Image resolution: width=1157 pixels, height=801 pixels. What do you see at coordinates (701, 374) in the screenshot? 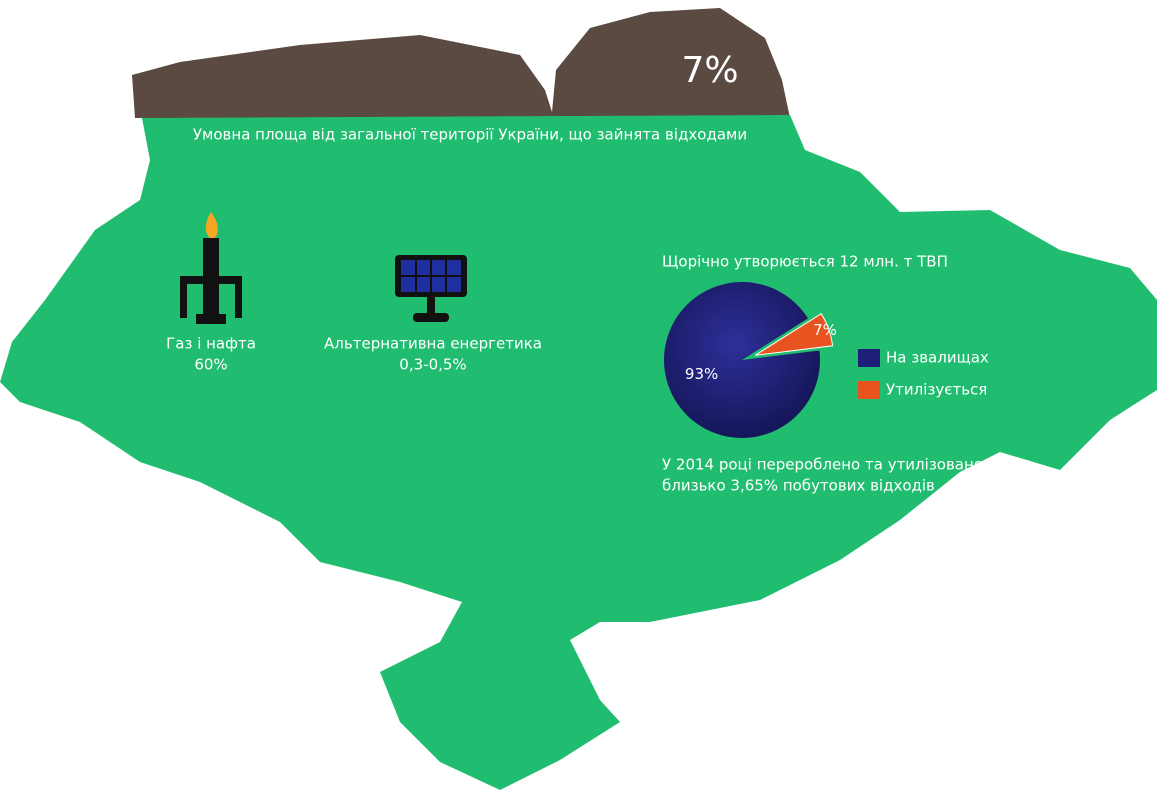
I see `pie-label: 93%` at bounding box center [701, 374].